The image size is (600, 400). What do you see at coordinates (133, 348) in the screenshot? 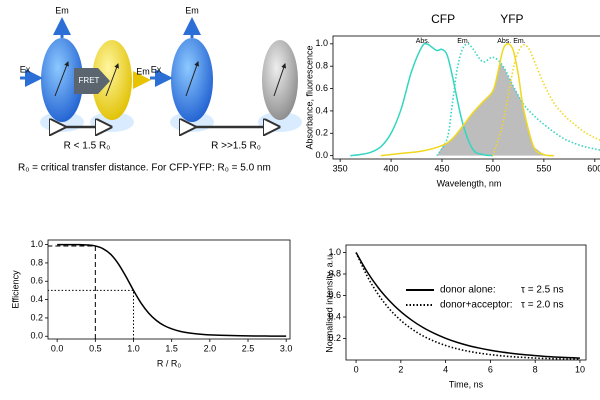
I see `x-tick-label: 1.0` at bounding box center [133, 348].